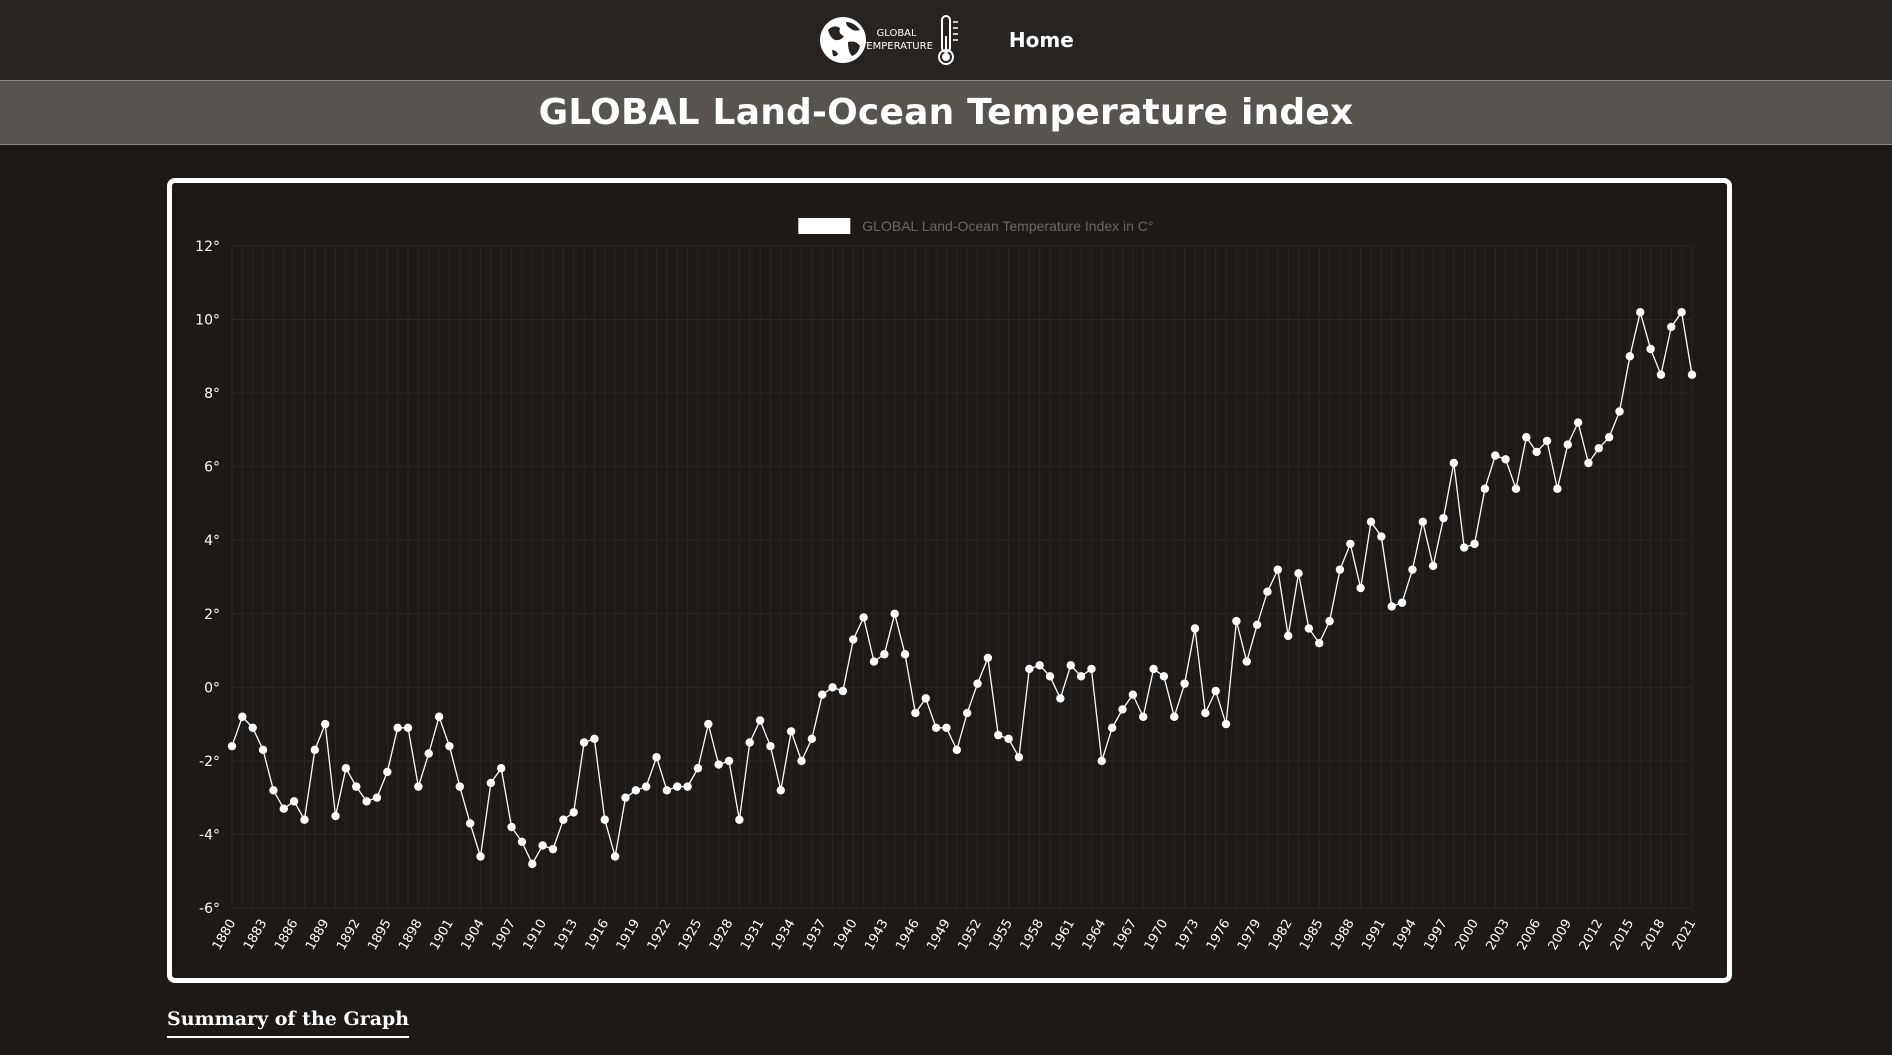  I want to click on x-tick-label: 1970, so click(1157, 935).